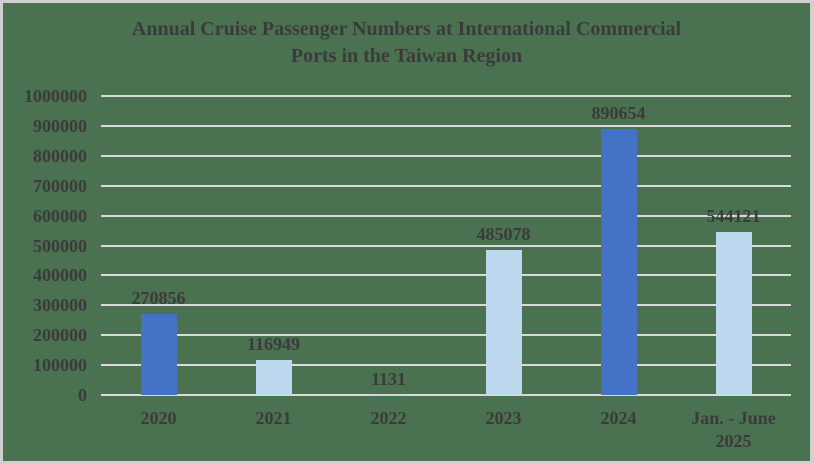 The width and height of the screenshot is (813, 464). What do you see at coordinates (60, 365) in the screenshot?
I see `y-axis-tick-label: 100000` at bounding box center [60, 365].